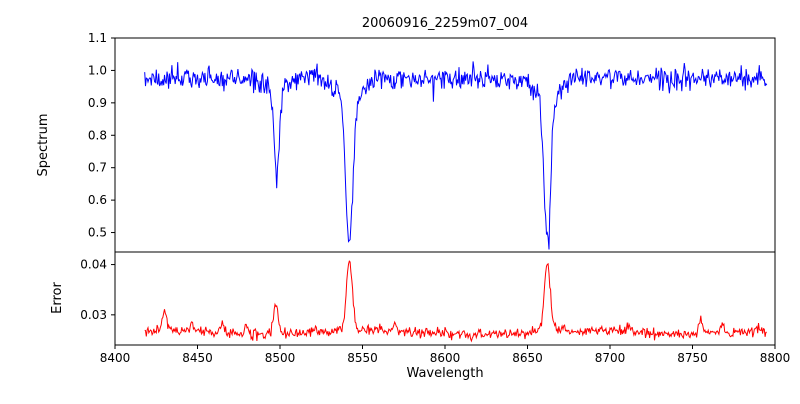 The width and height of the screenshot is (800, 404). What do you see at coordinates (445, 23) in the screenshot?
I see `chart-title: 20060916_2259m07_004` at bounding box center [445, 23].